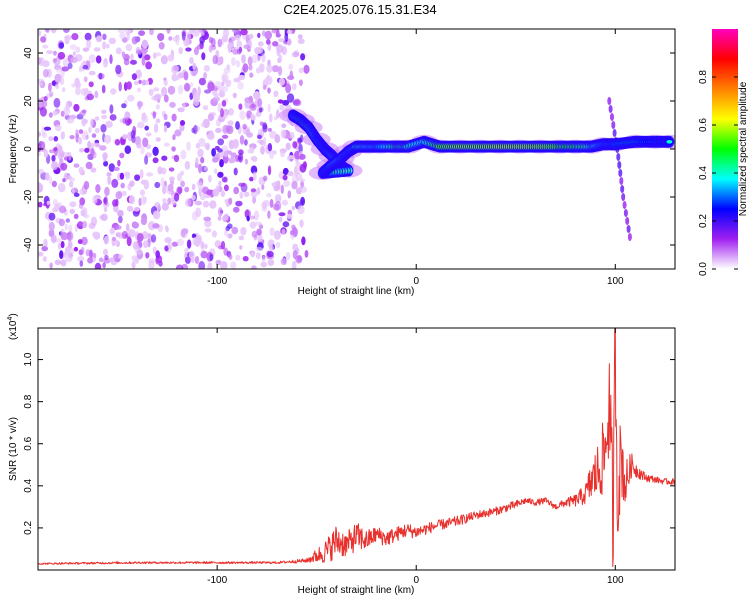 Image resolution: width=750 pixels, height=600 pixels. I want to click on snr-x-tick-label: 0, so click(416, 580).